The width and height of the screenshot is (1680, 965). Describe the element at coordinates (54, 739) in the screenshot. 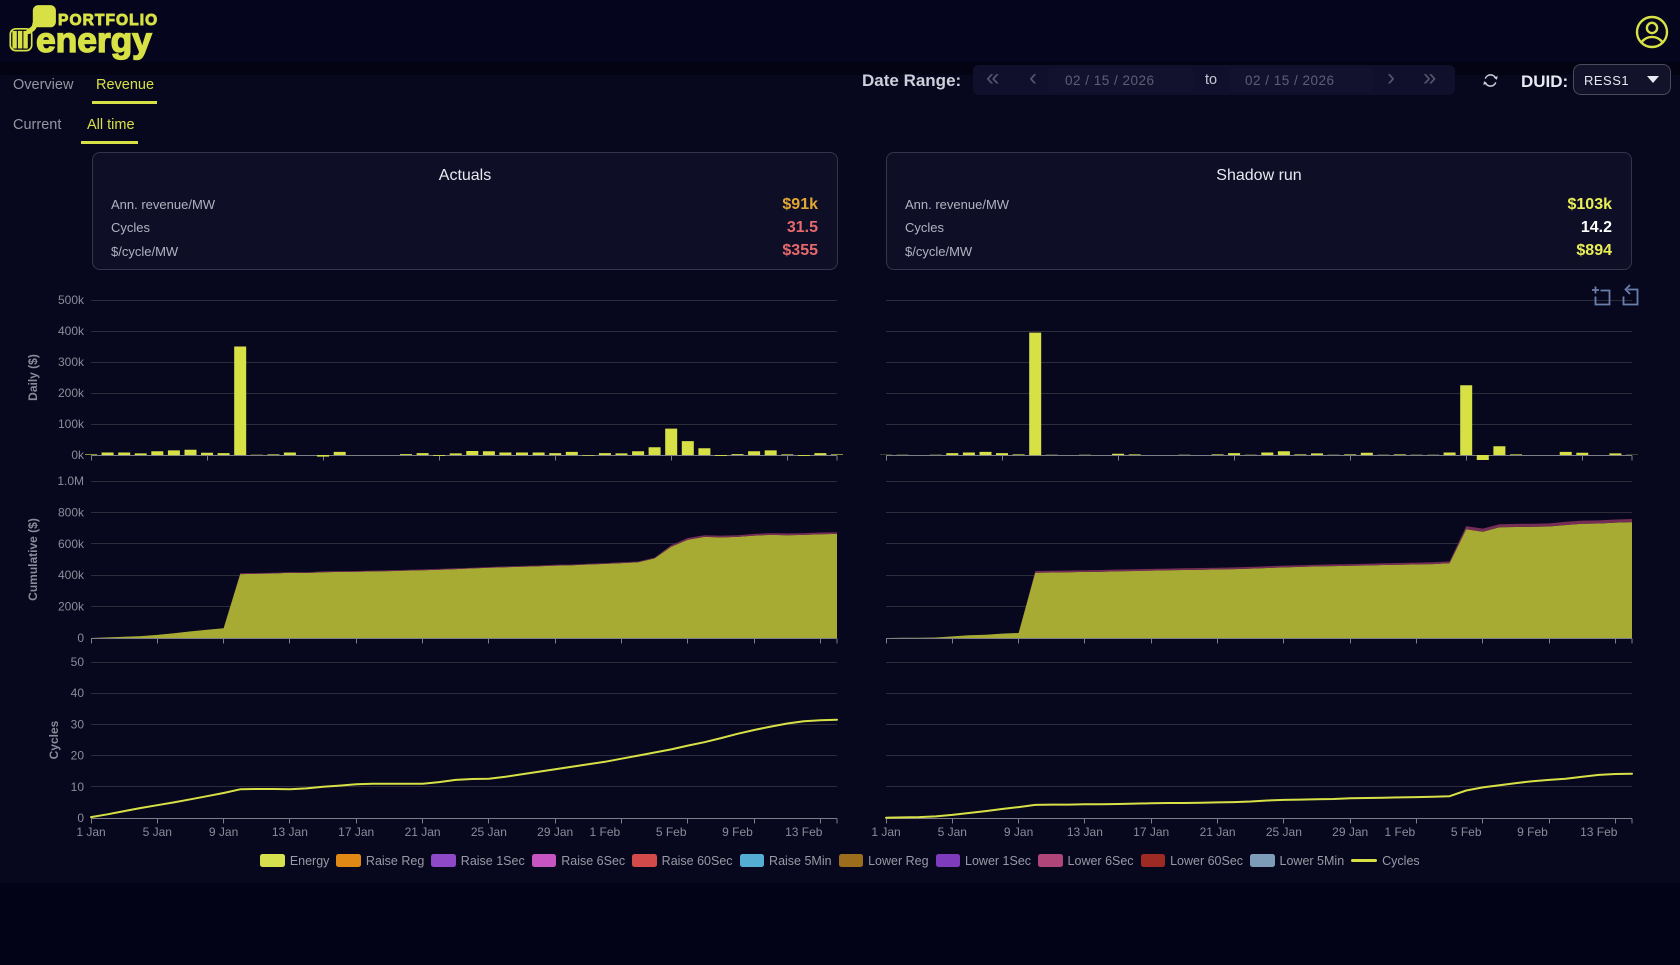

I see `svg-text: Cycles` at that location.